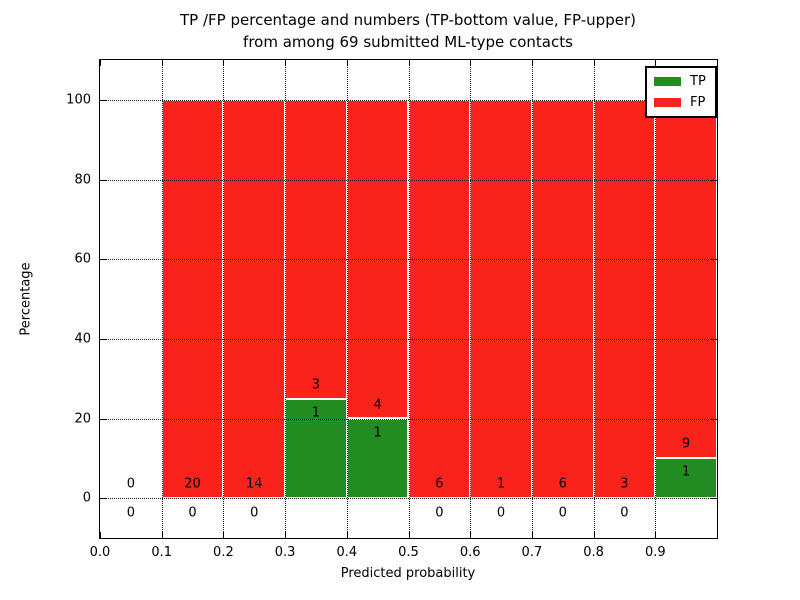  Describe the element at coordinates (377, 404) in the screenshot. I see `fp-count-label: 4` at that location.